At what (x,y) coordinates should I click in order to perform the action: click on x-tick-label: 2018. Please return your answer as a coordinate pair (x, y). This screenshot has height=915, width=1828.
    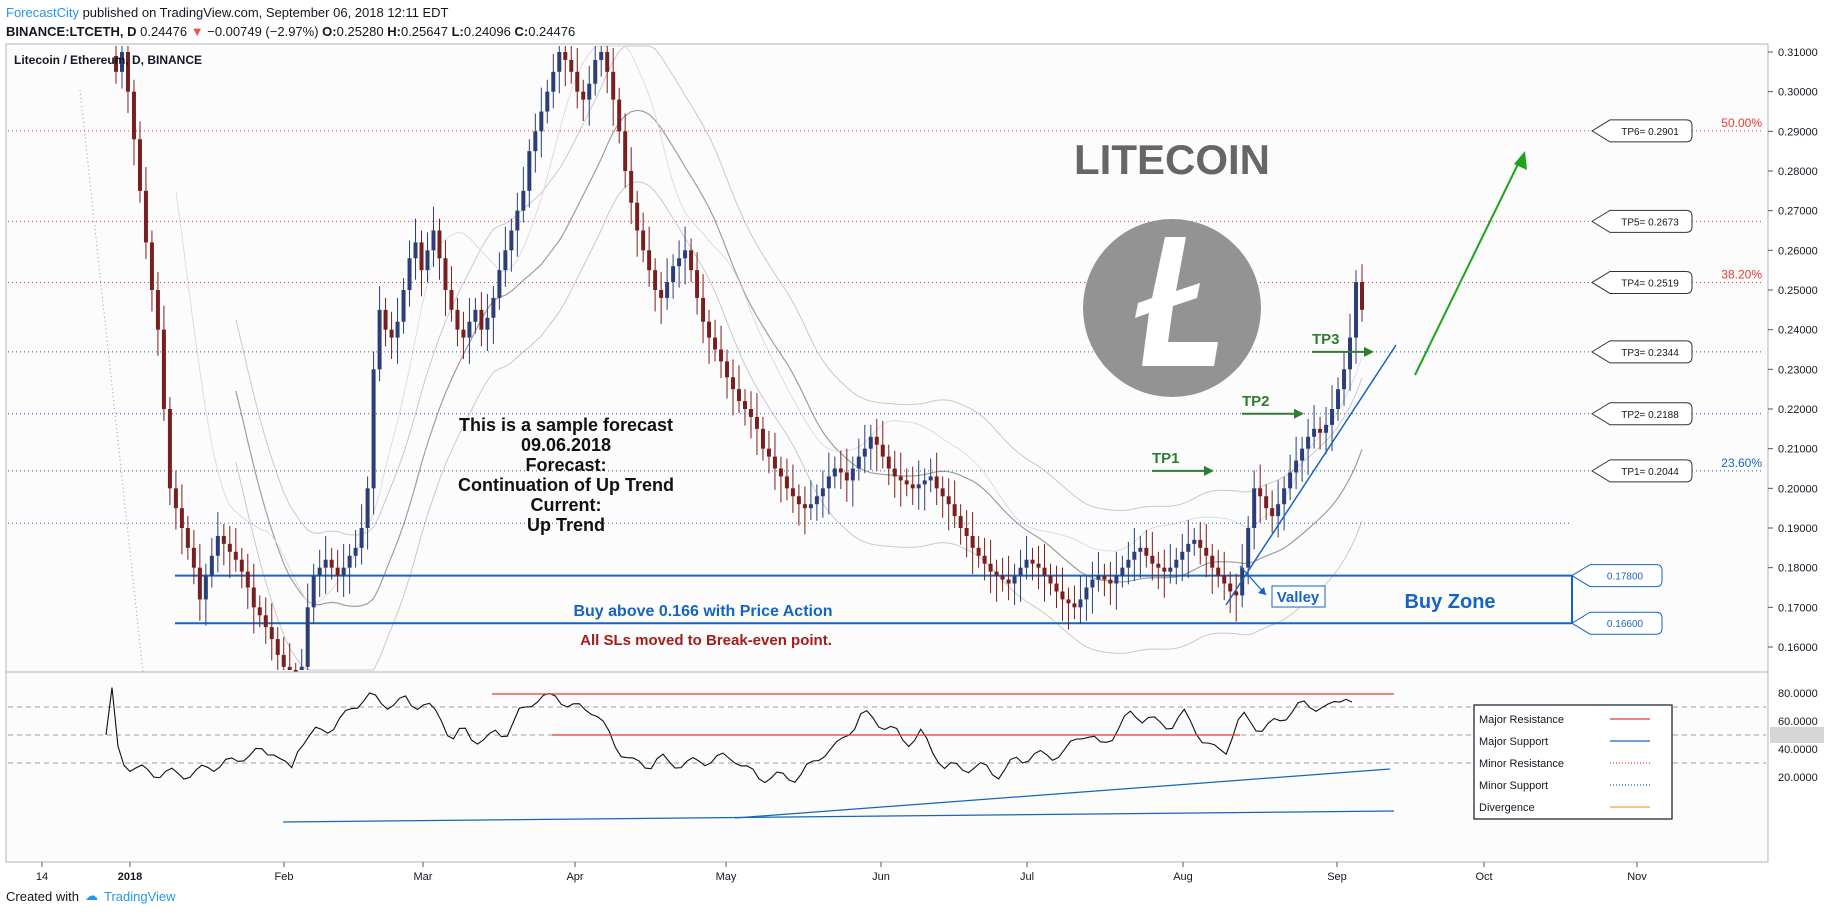
    Looking at the image, I should click on (130, 877).